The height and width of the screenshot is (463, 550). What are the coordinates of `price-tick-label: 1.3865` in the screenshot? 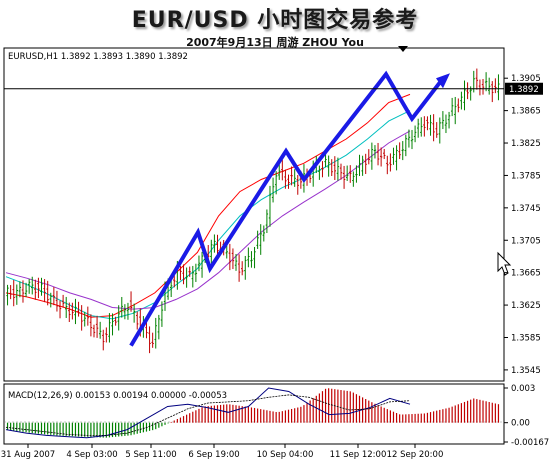 It's located at (526, 112).